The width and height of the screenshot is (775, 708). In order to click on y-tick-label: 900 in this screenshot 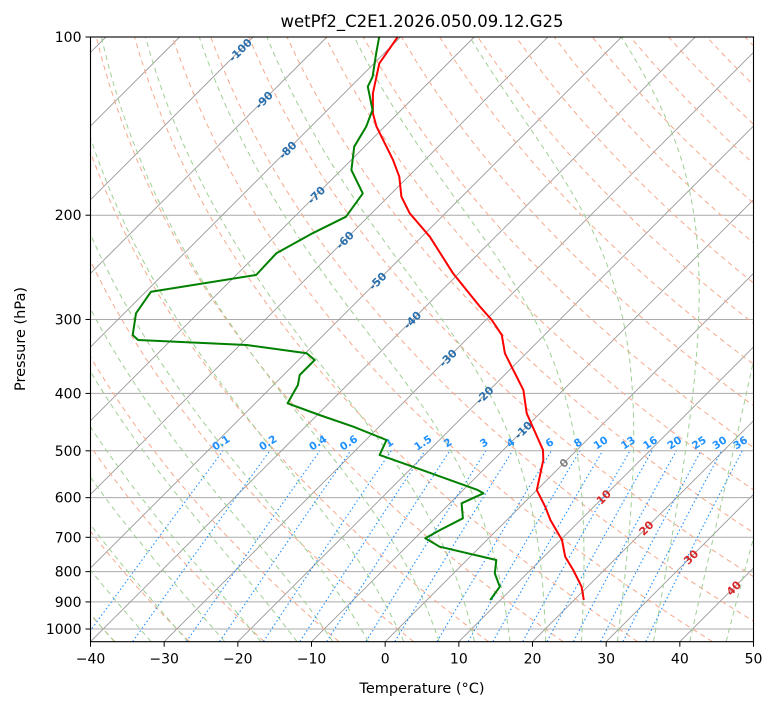, I will do `click(68, 603)`.